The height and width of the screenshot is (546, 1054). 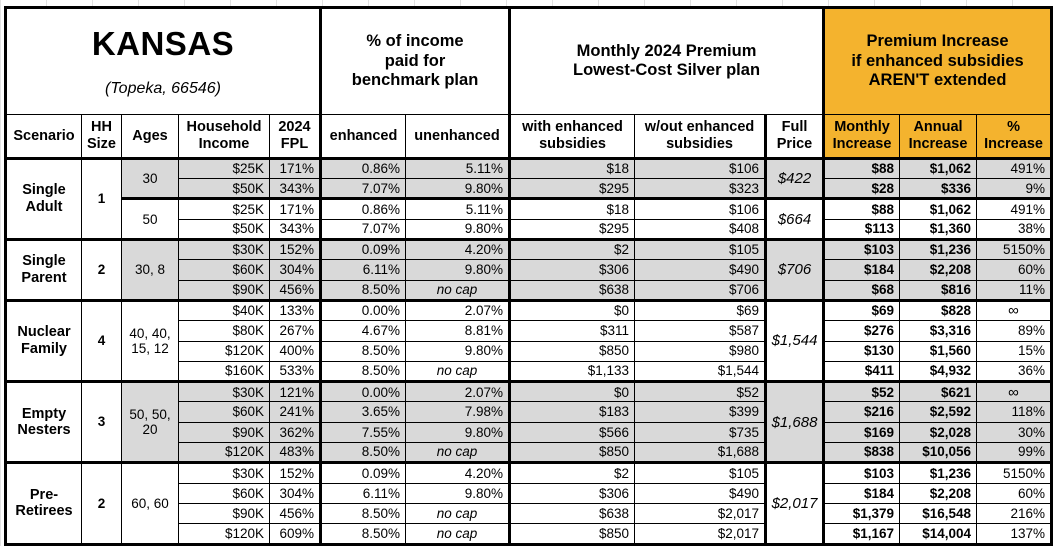 What do you see at coordinates (150, 503) in the screenshot?
I see `cell-ages: 60, 60` at bounding box center [150, 503].